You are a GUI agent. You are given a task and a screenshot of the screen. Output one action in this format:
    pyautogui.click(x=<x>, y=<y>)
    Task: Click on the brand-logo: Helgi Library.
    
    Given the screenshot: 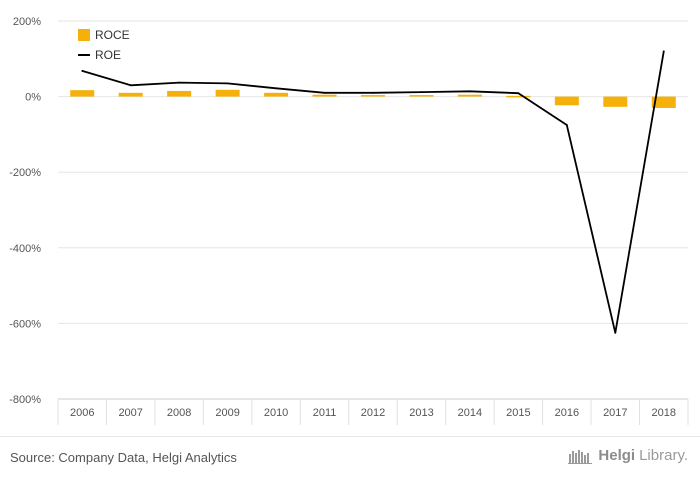 What is the action you would take?
    pyautogui.click(x=628, y=455)
    